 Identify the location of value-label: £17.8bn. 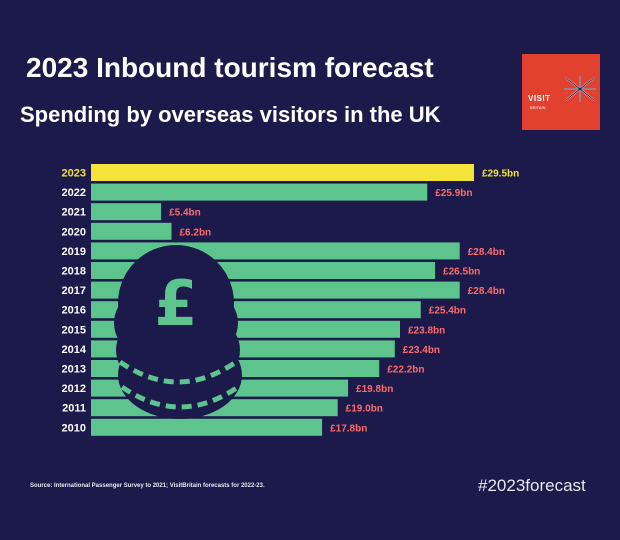
(348, 428).